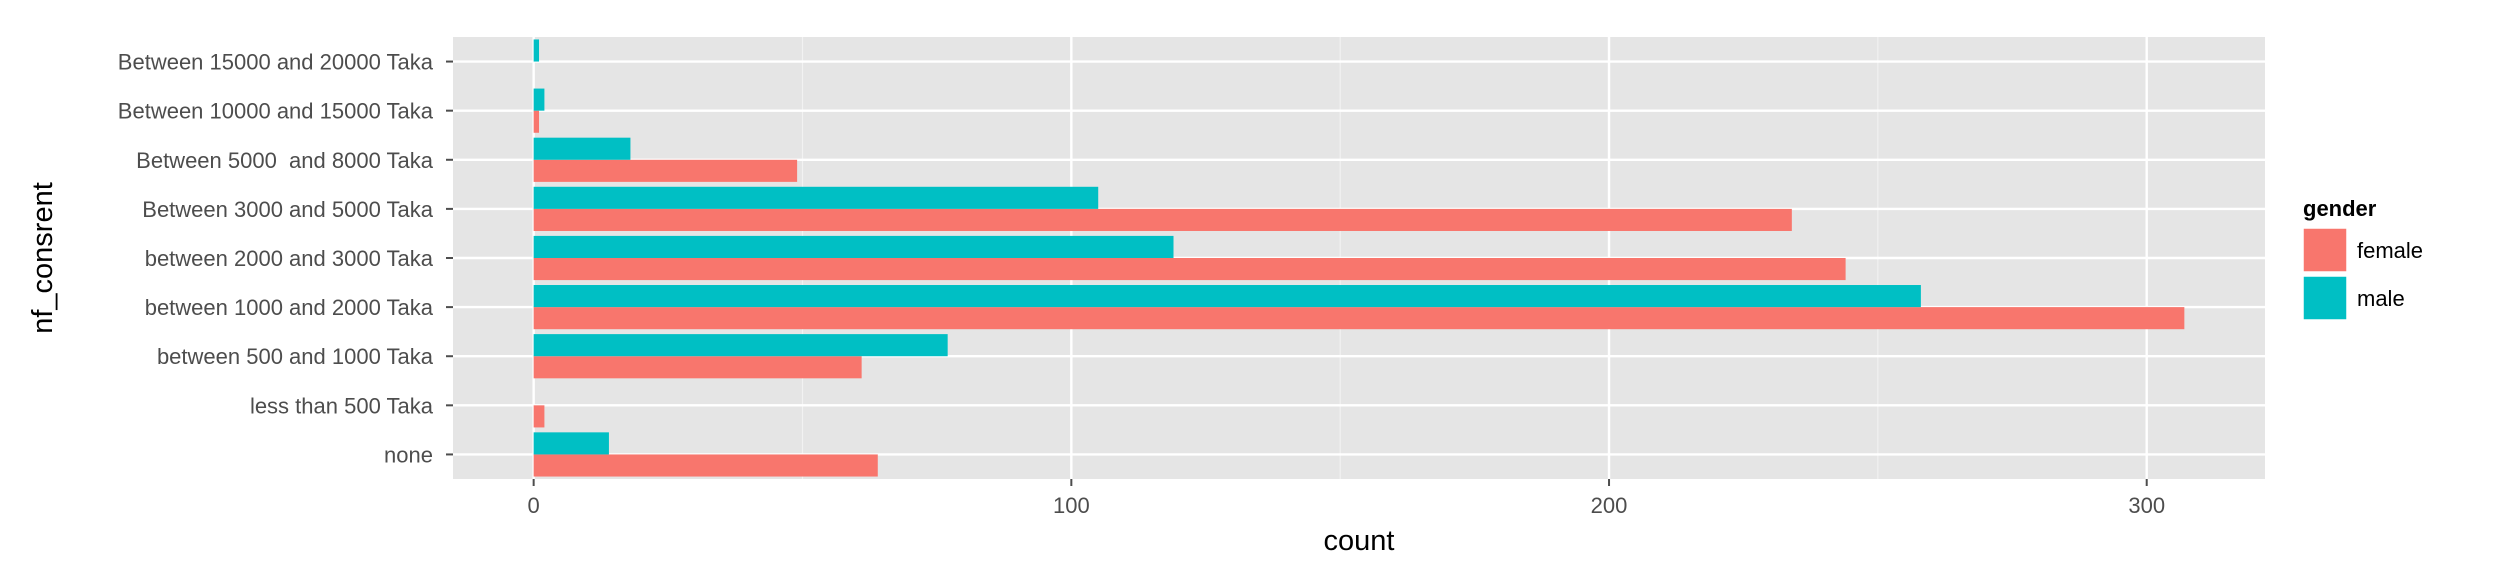 This screenshot has height=576, width=2496. What do you see at coordinates (43, 258) in the screenshot?
I see `y-axis-title: nf_consrent` at bounding box center [43, 258].